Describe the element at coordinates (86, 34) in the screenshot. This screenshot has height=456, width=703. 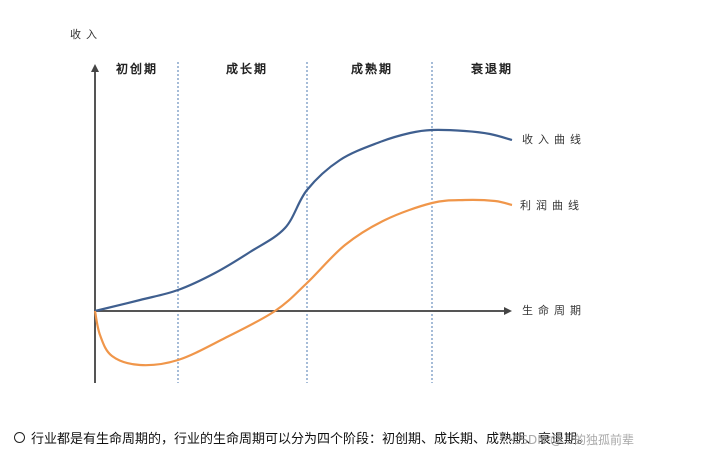
I see `y-axis-label: 收入` at that location.